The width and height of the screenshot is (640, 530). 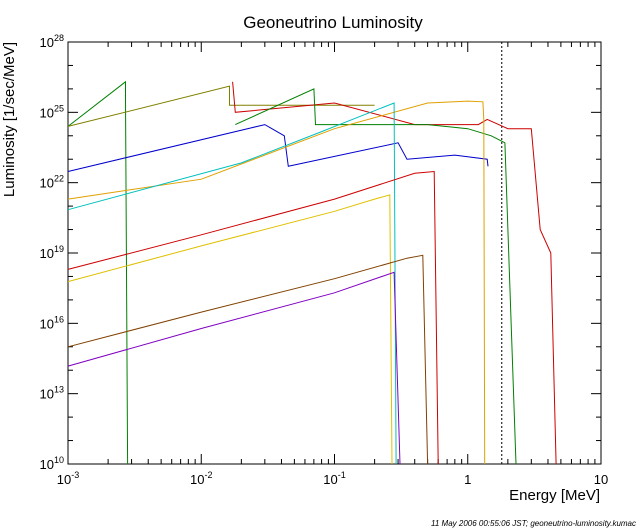 What do you see at coordinates (52, 111) in the screenshot?
I see `y-tick-label: 1025` at bounding box center [52, 111].